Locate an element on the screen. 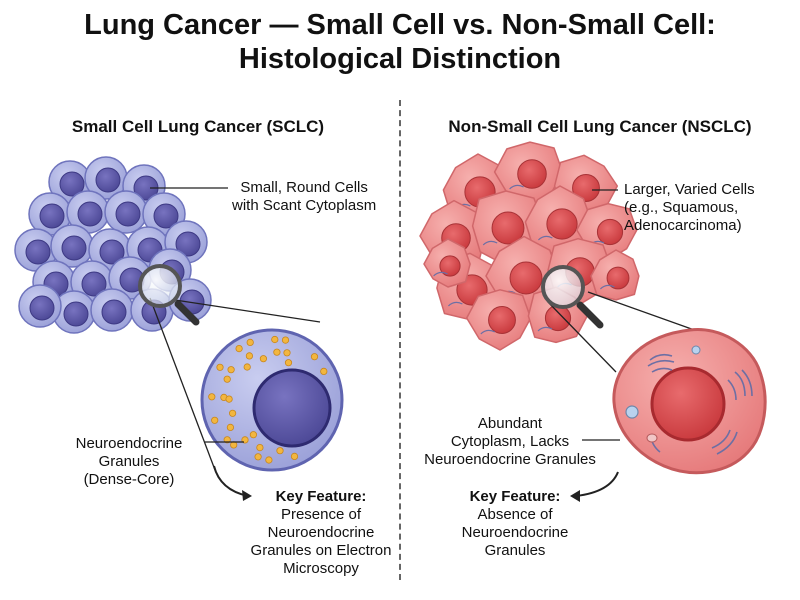 Image resolution: width=800 pixels, height=600 pixels. sclc-heading: Small Cell Lung Cancer (SCLC) is located at coordinates (198, 126).